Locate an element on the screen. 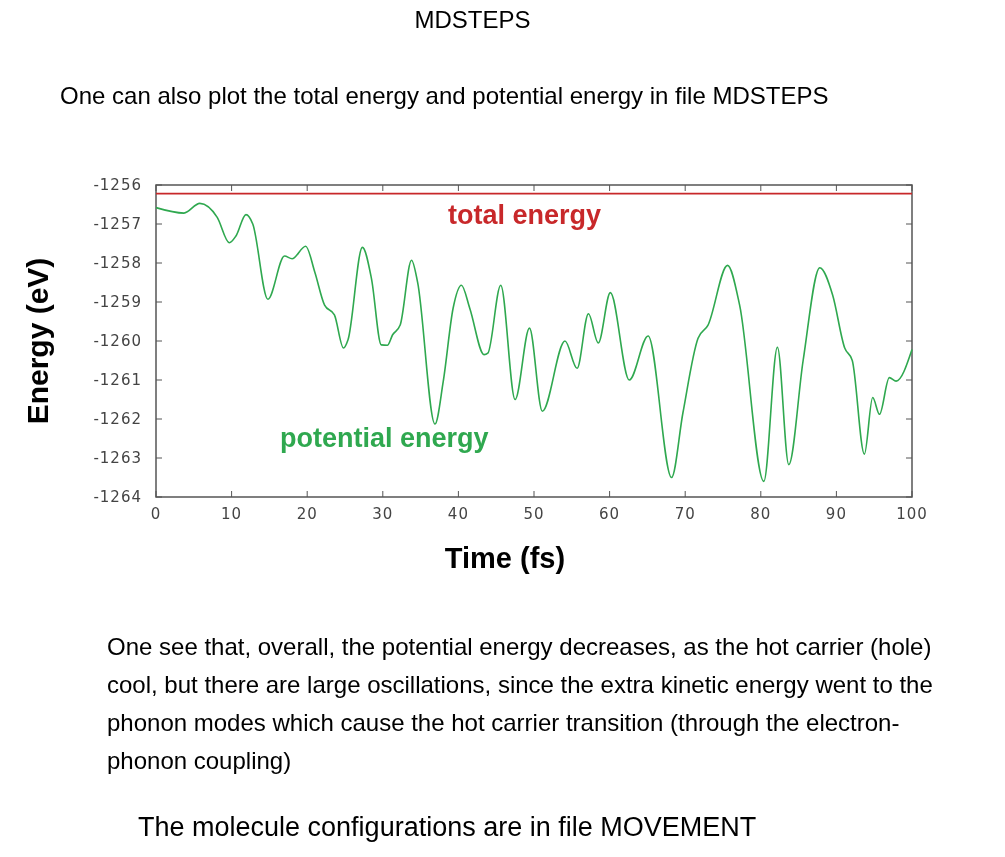 The image size is (1005, 857). x-tick-label: 90 is located at coordinates (836, 514).